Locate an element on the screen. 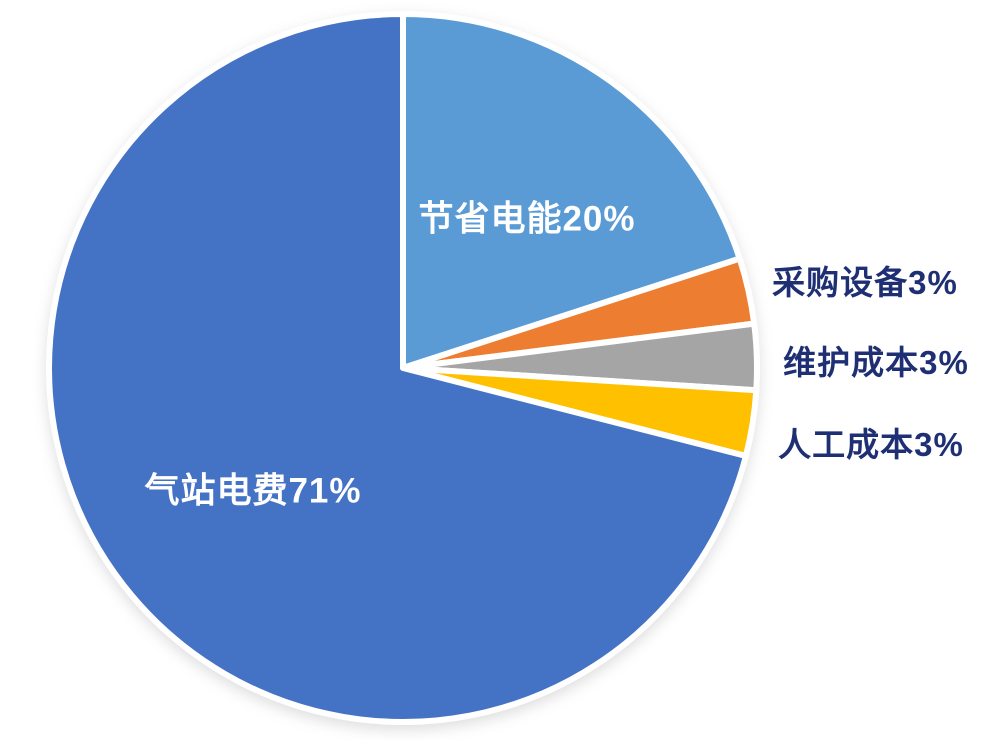 The image size is (1000, 740). slice-label-rengong-chengben: 人工成本3% is located at coordinates (871, 444).